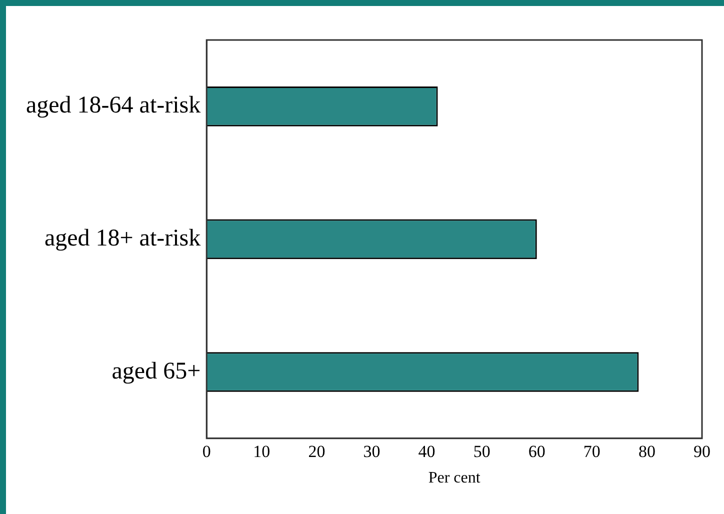 The height and width of the screenshot is (514, 724). Describe the element at coordinates (481, 452) in the screenshot. I see `x-tick-label: 50` at that location.